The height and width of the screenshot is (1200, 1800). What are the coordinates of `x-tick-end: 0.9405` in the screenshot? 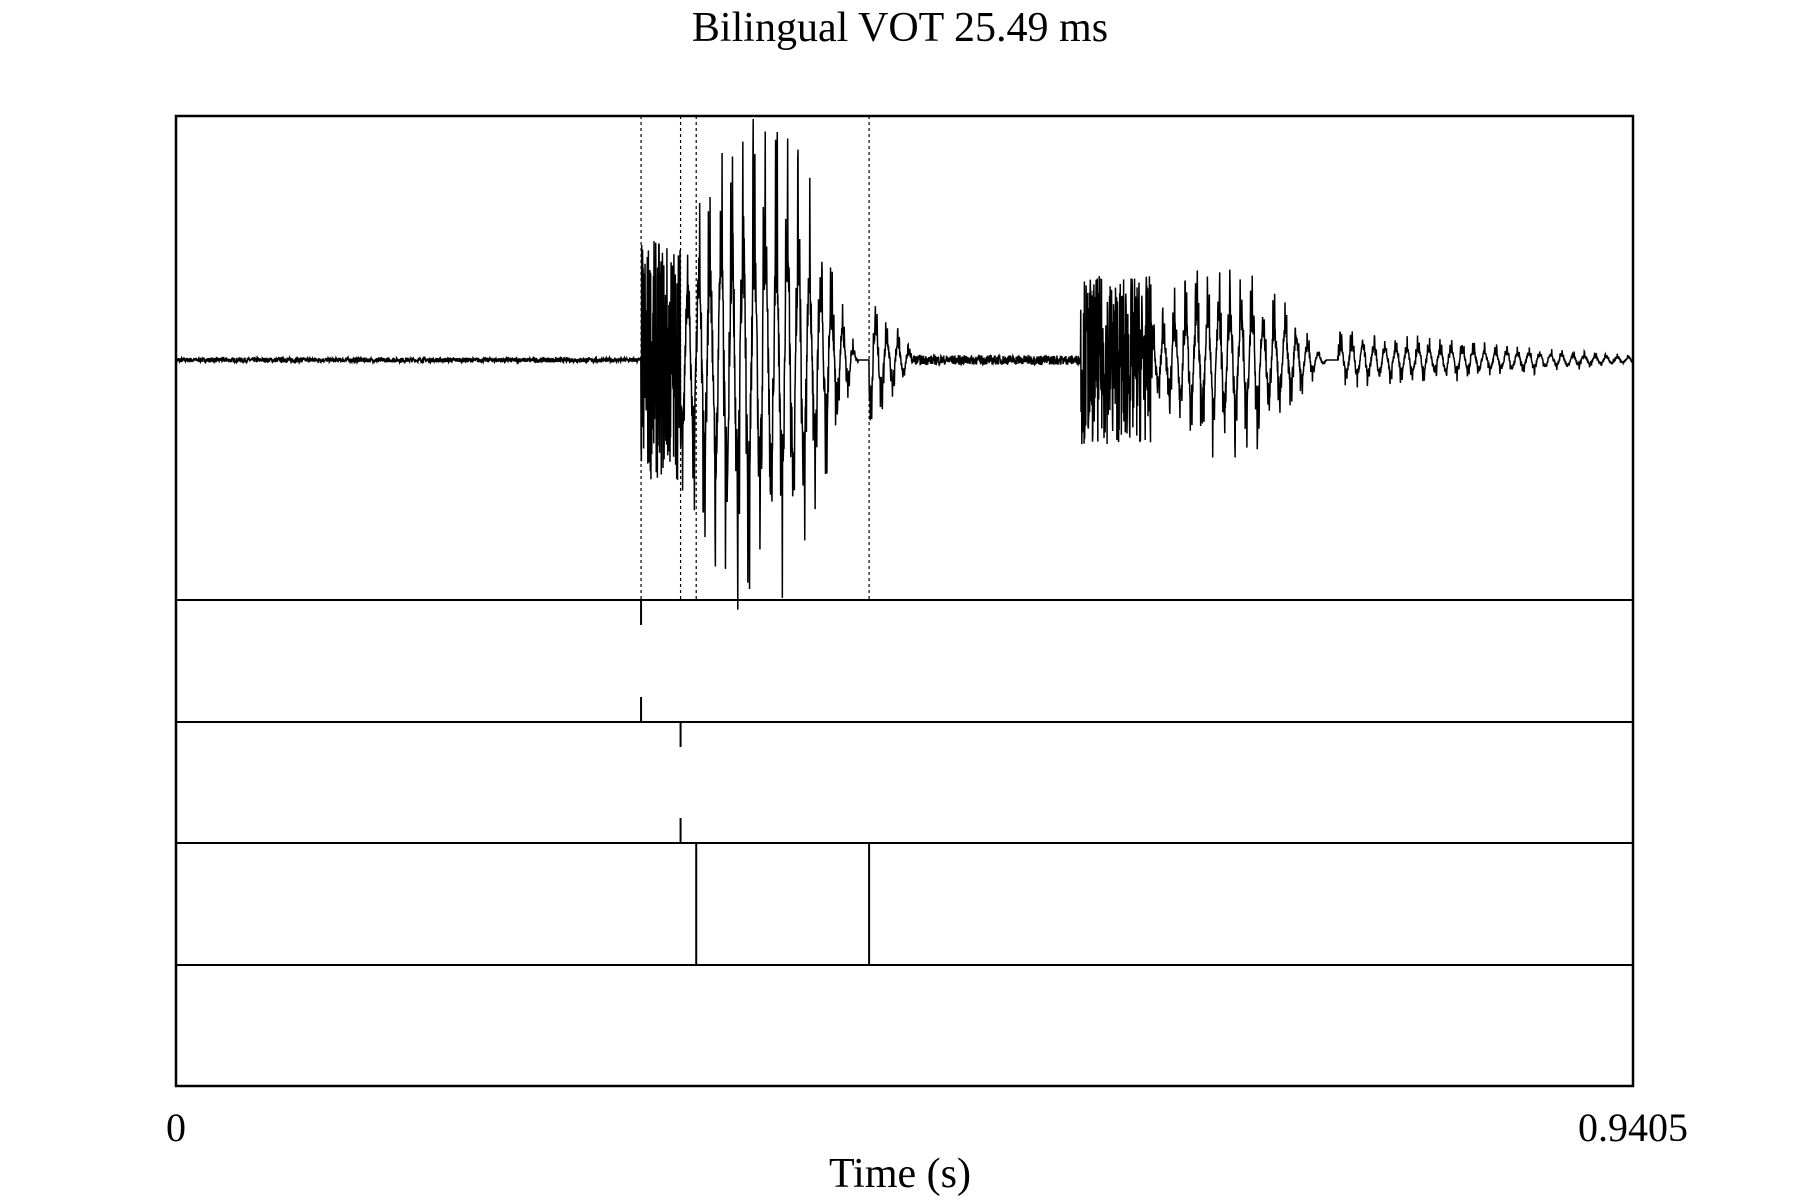 It's located at (1633, 1127).